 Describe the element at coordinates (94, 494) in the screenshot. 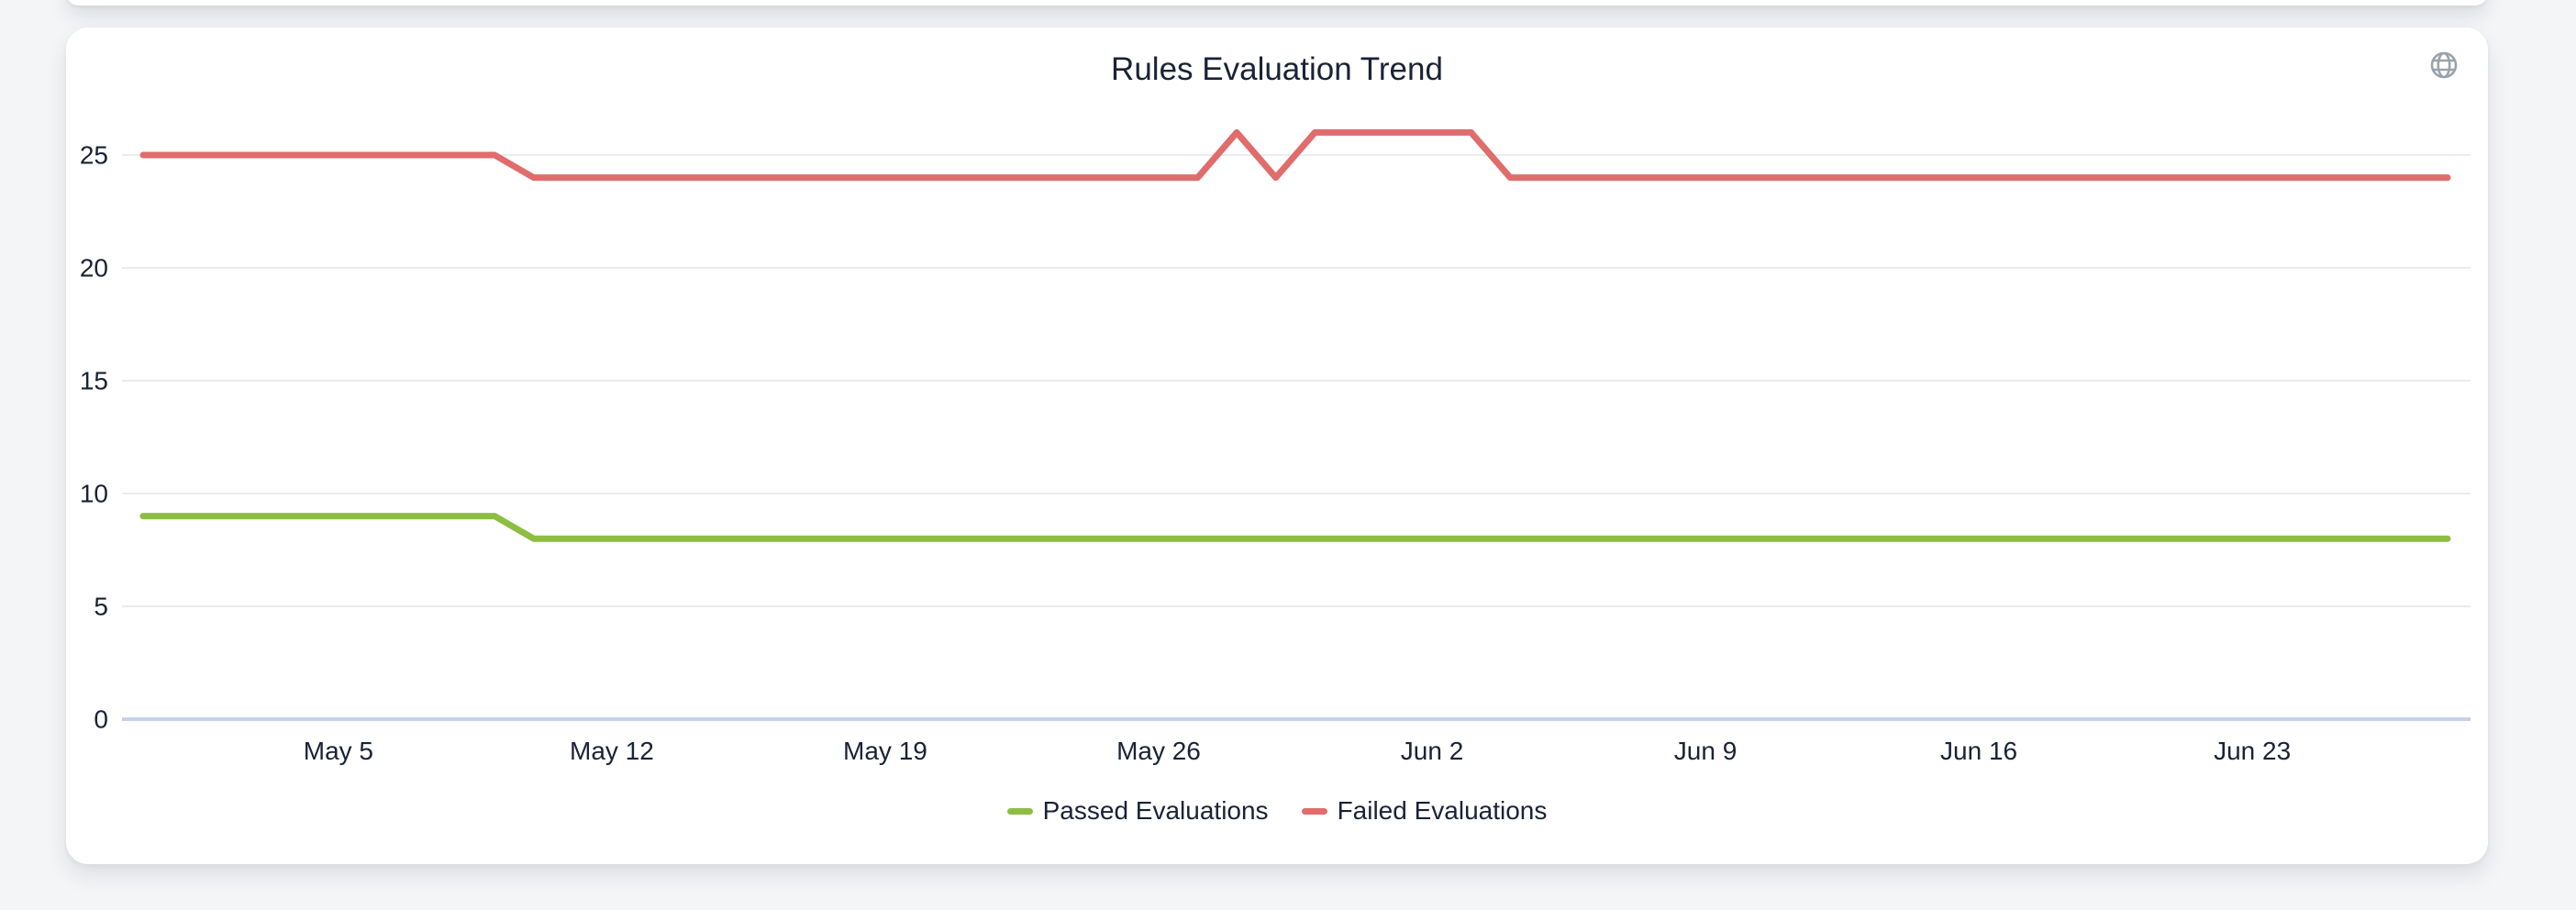

I see `y-tick-label: 10` at that location.